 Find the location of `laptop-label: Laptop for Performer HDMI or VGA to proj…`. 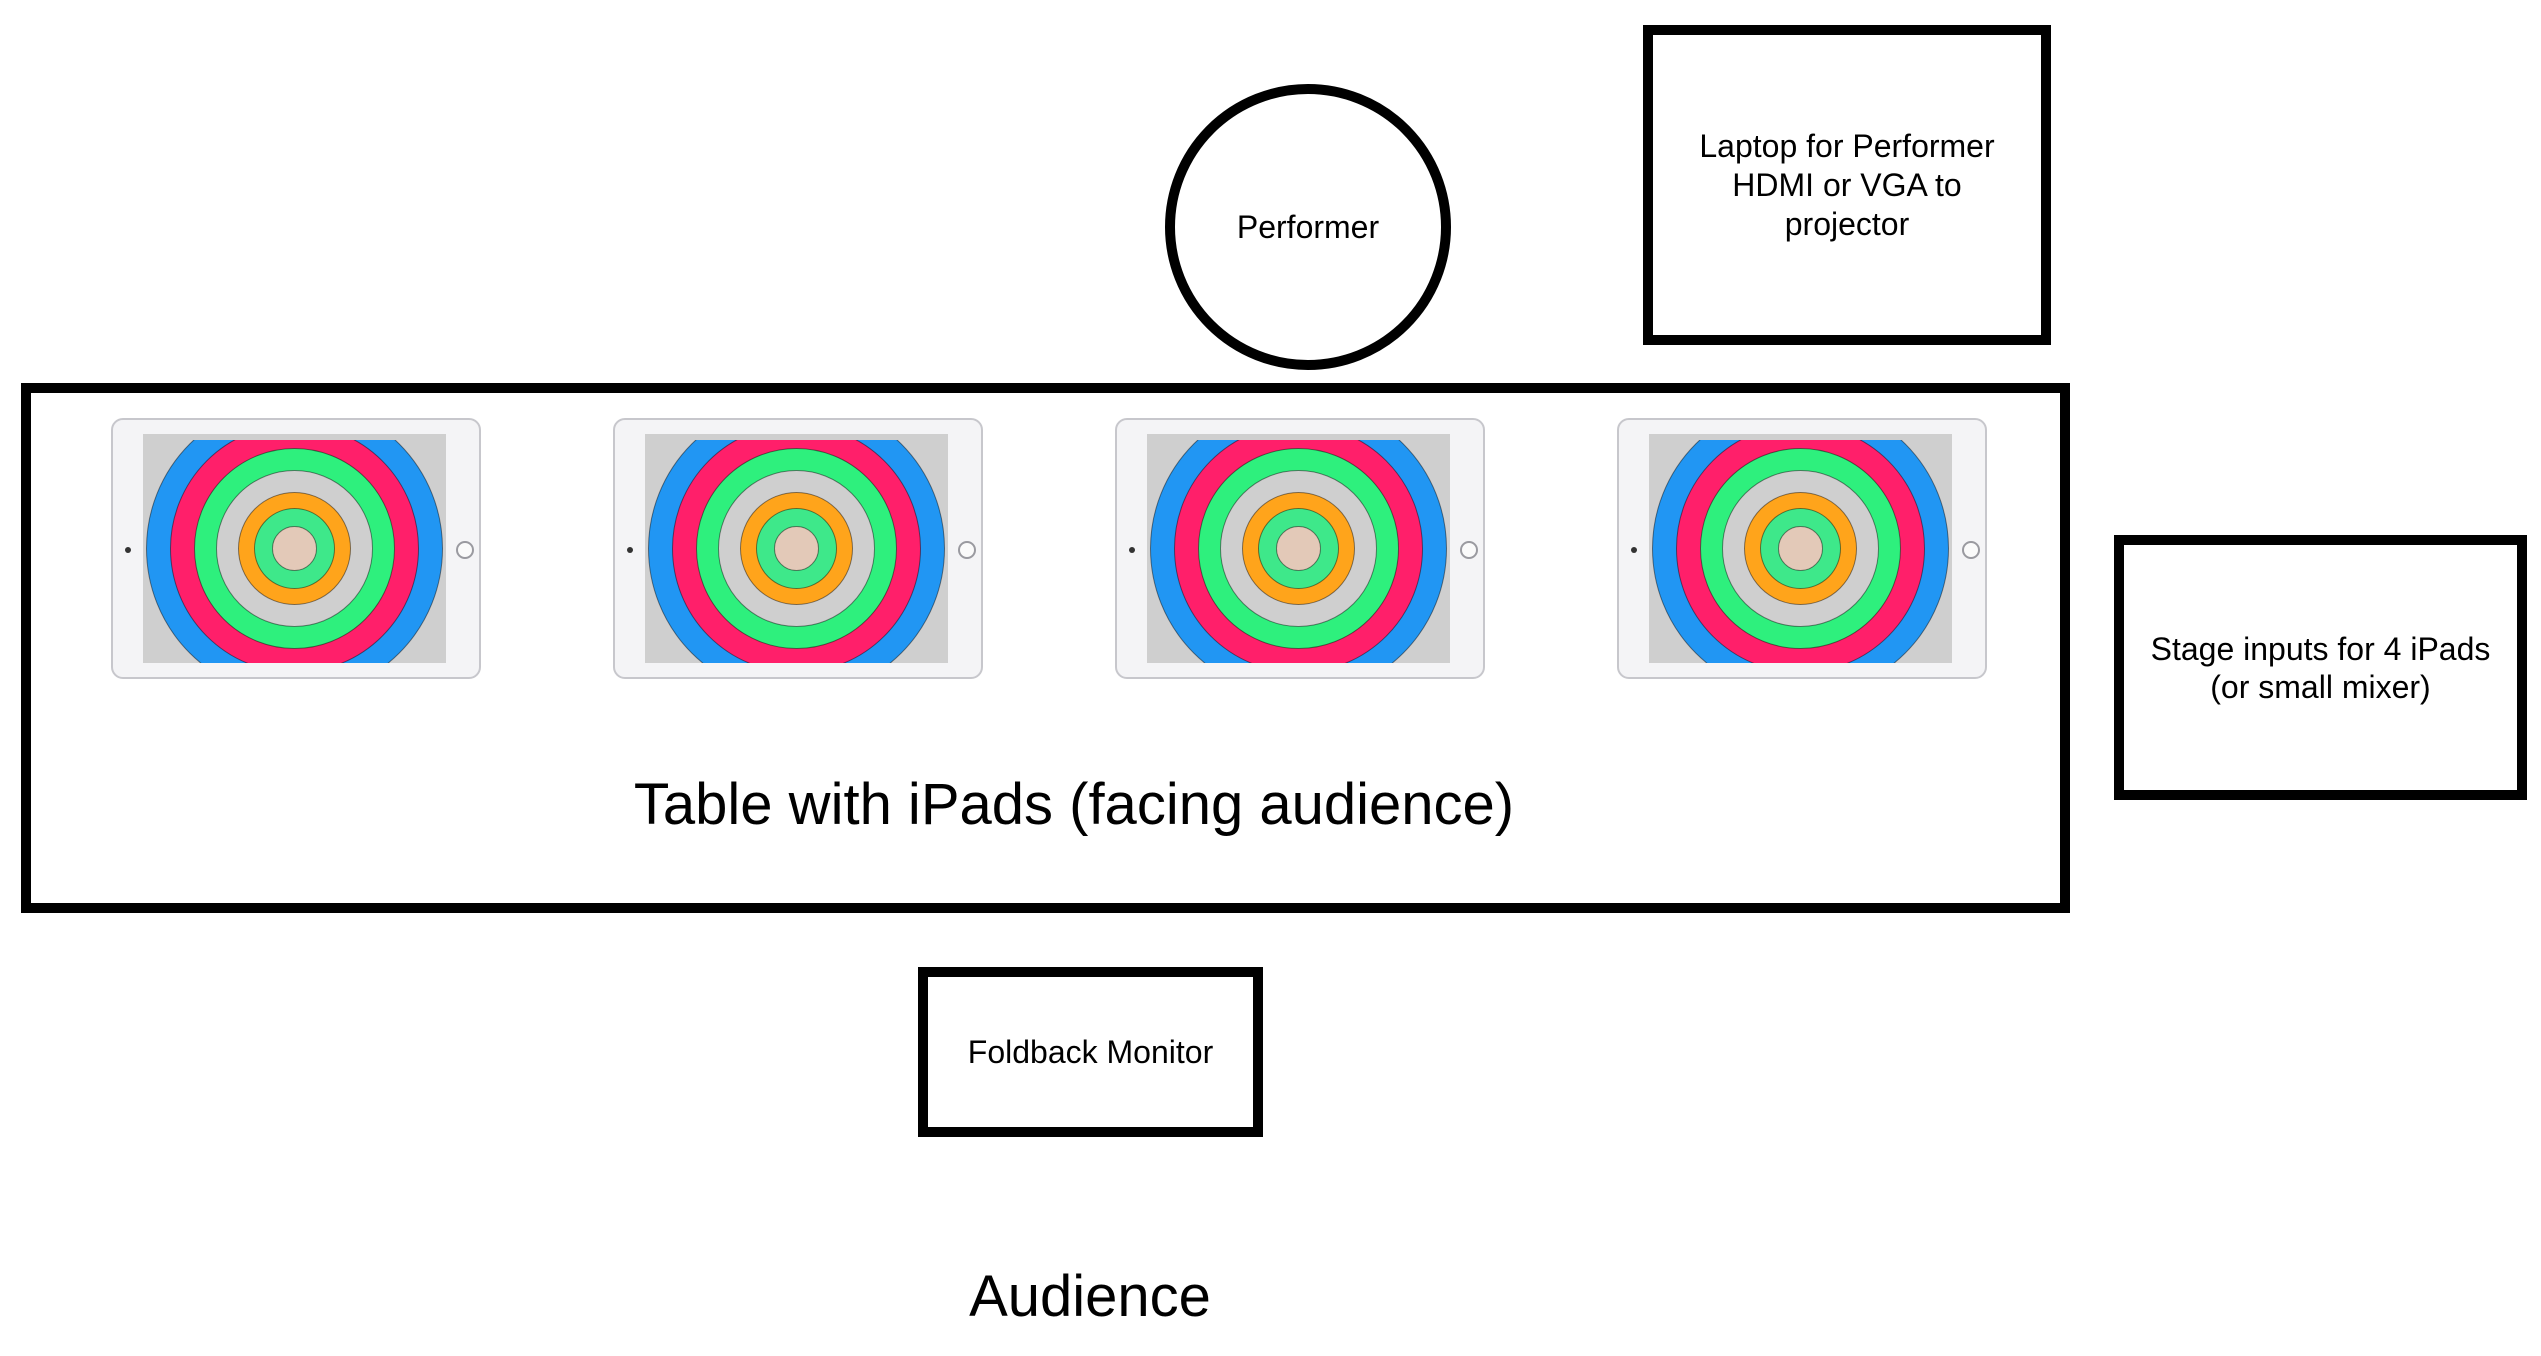

laptop-label: Laptop for Performer HDMI or VGA to proj… is located at coordinates (1847, 184).